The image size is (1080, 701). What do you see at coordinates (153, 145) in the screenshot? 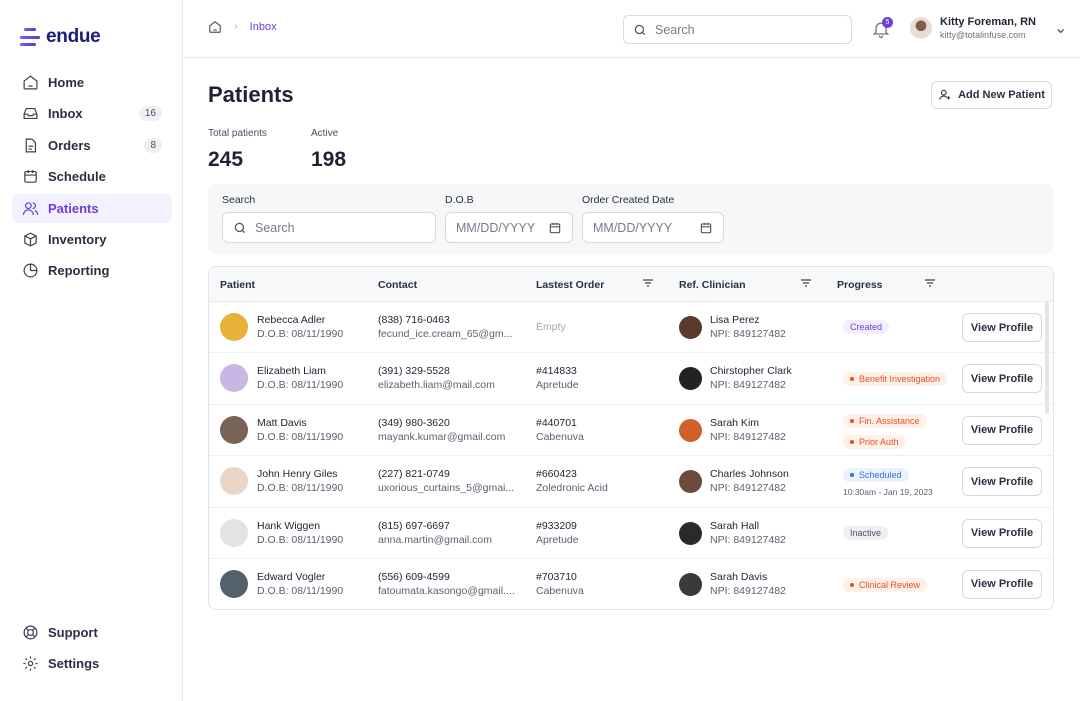
I see `count-badge: 8` at bounding box center [153, 145].